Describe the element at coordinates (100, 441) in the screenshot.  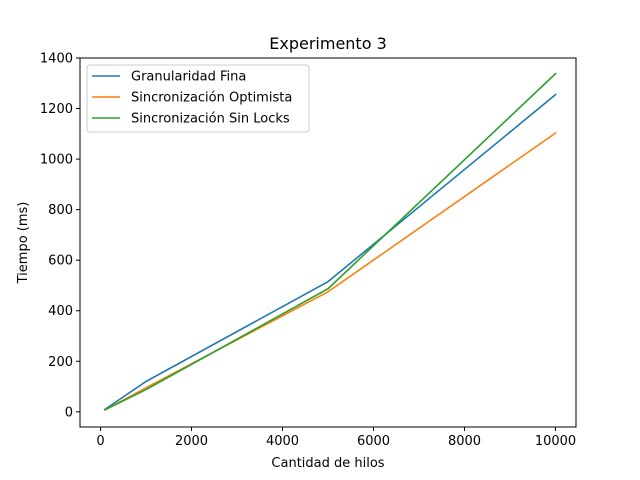
I see `x-tick-label: 0` at that location.